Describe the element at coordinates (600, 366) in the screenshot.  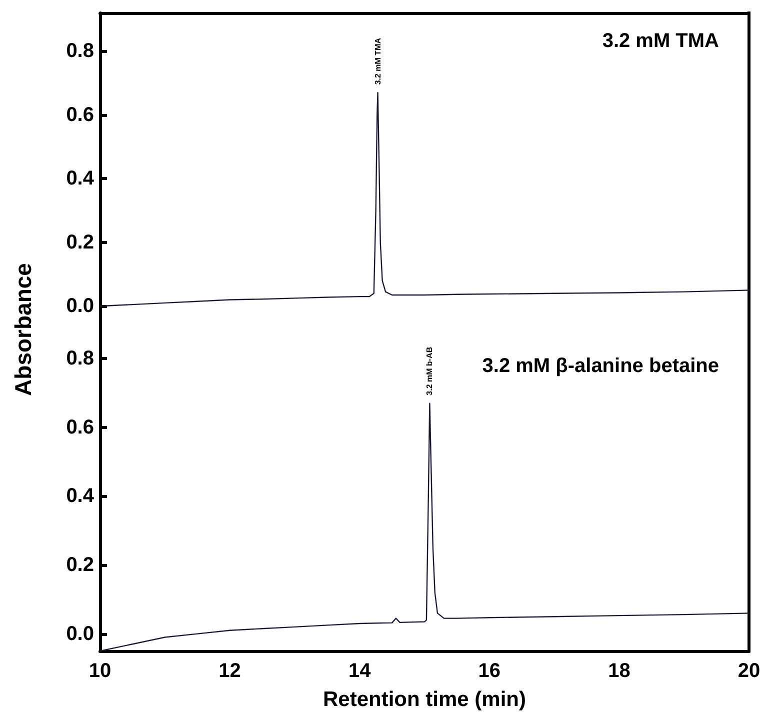
I see `annotation: 3.2 mM β-alanine betaine` at that location.